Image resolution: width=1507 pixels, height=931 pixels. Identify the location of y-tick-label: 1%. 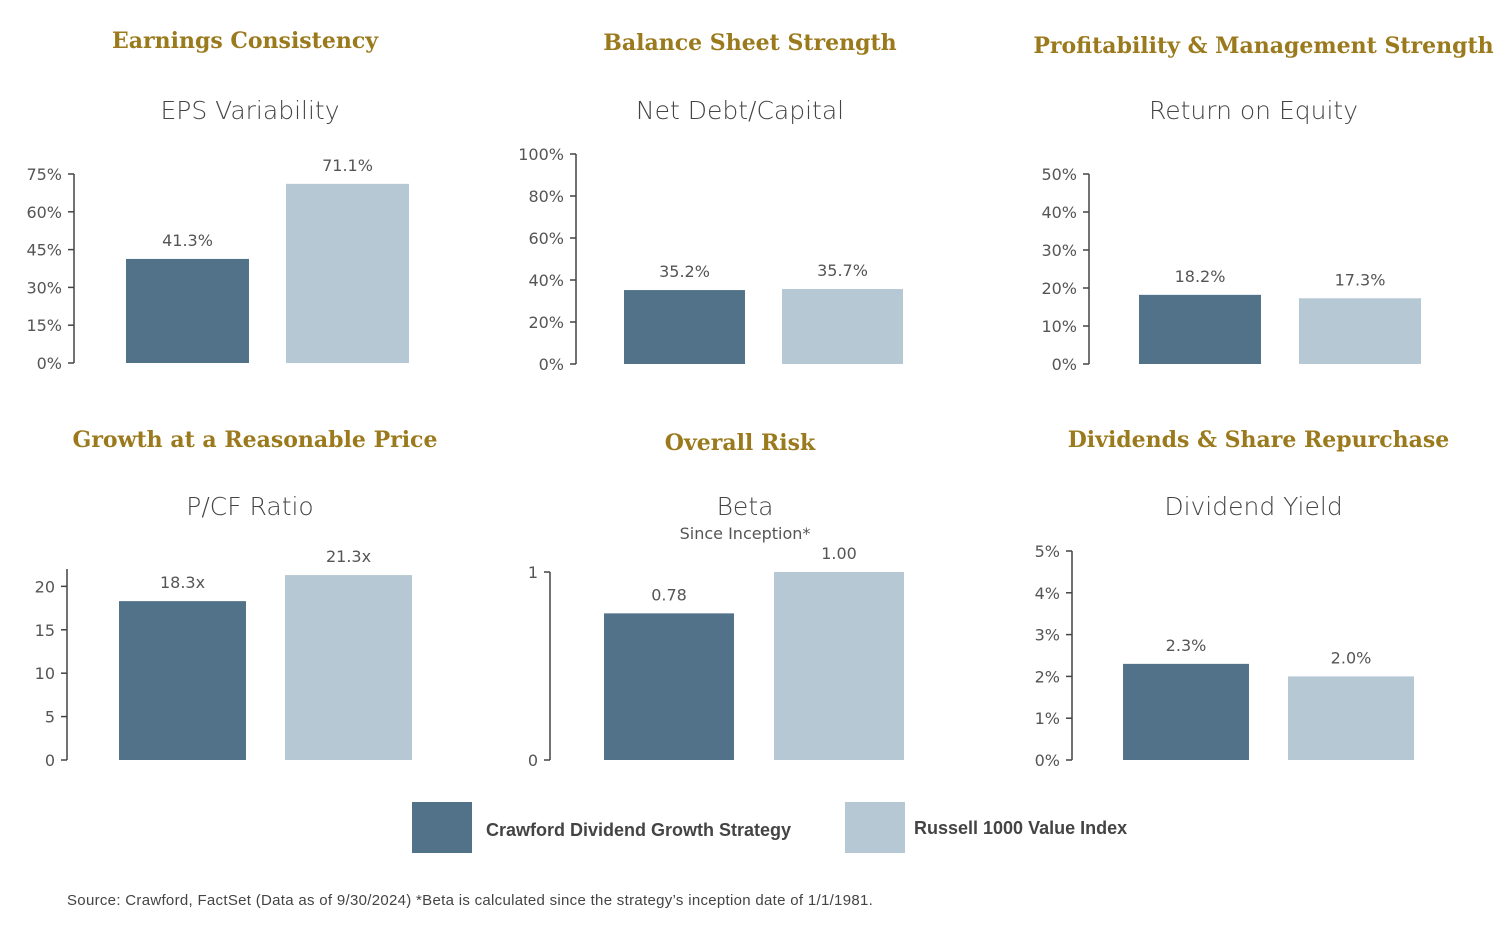
(1047, 718).